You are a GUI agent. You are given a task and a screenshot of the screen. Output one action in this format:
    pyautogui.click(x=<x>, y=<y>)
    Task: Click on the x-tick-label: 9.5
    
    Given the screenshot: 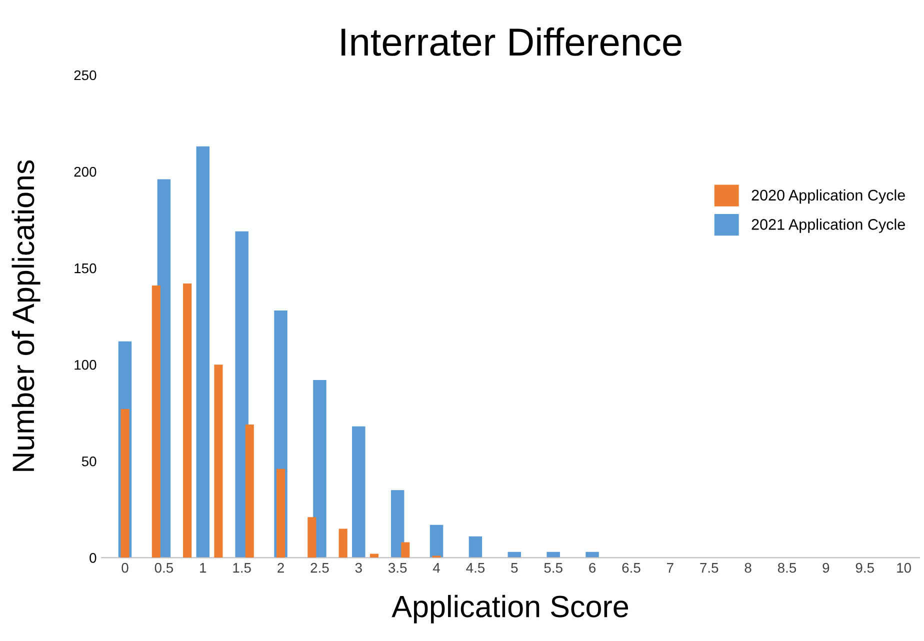 What is the action you would take?
    pyautogui.click(x=865, y=567)
    